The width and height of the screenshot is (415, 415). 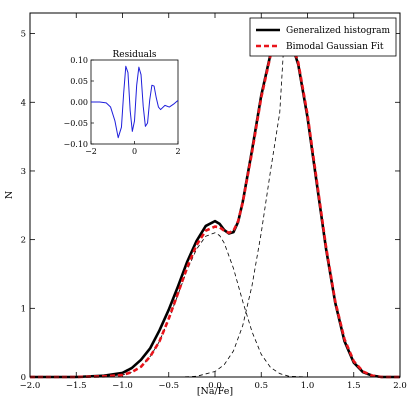 I want to click on inset-frame, so click(x=134, y=102).